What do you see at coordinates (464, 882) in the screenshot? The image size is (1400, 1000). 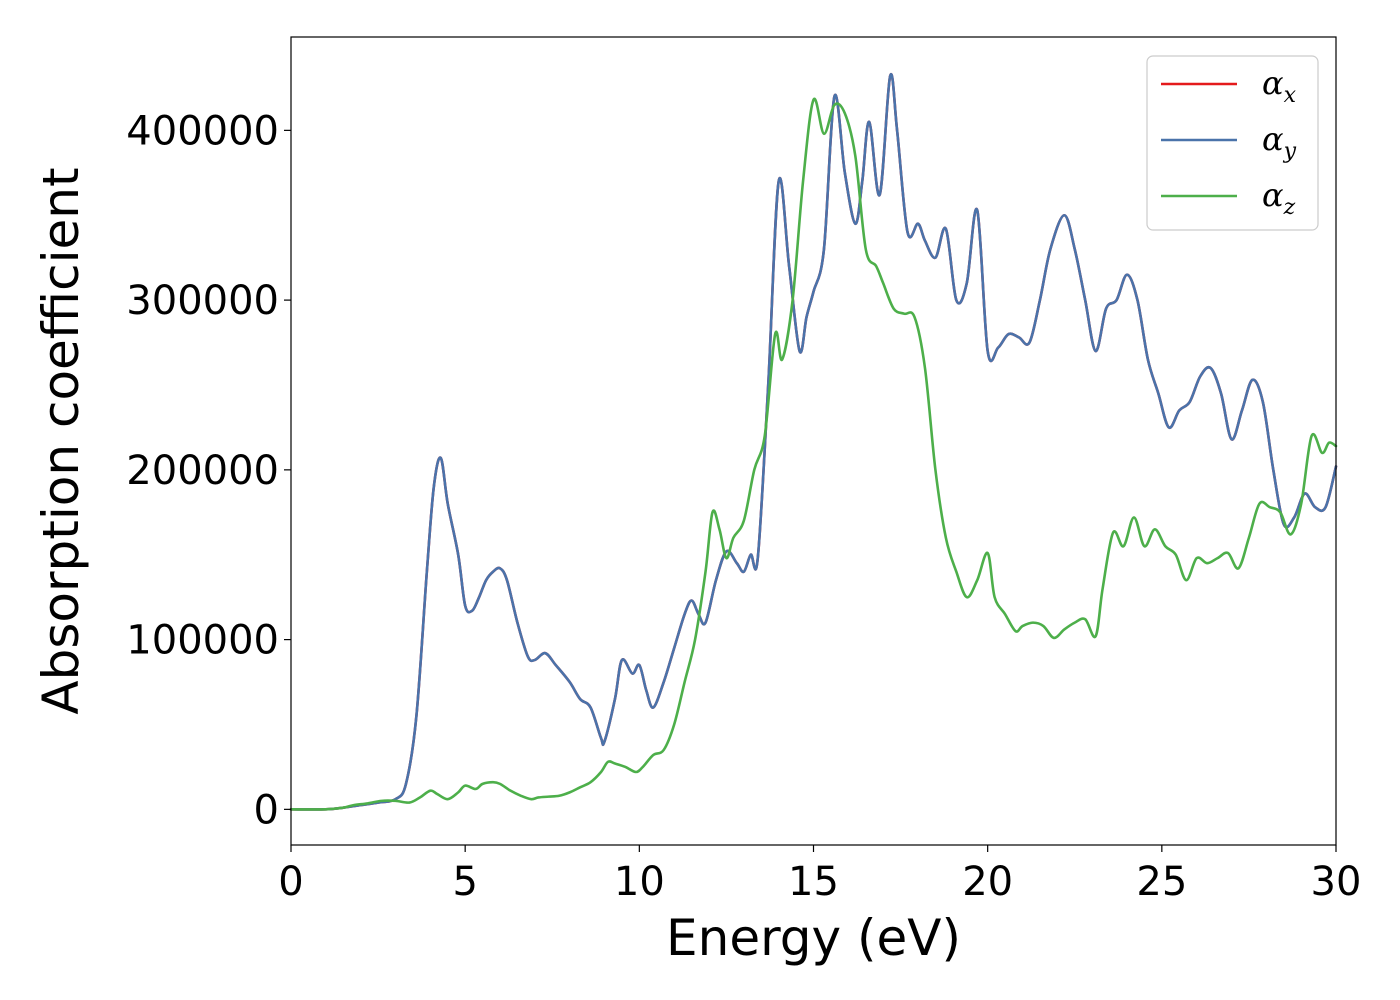 I see `x-tick-label: 5` at bounding box center [464, 882].